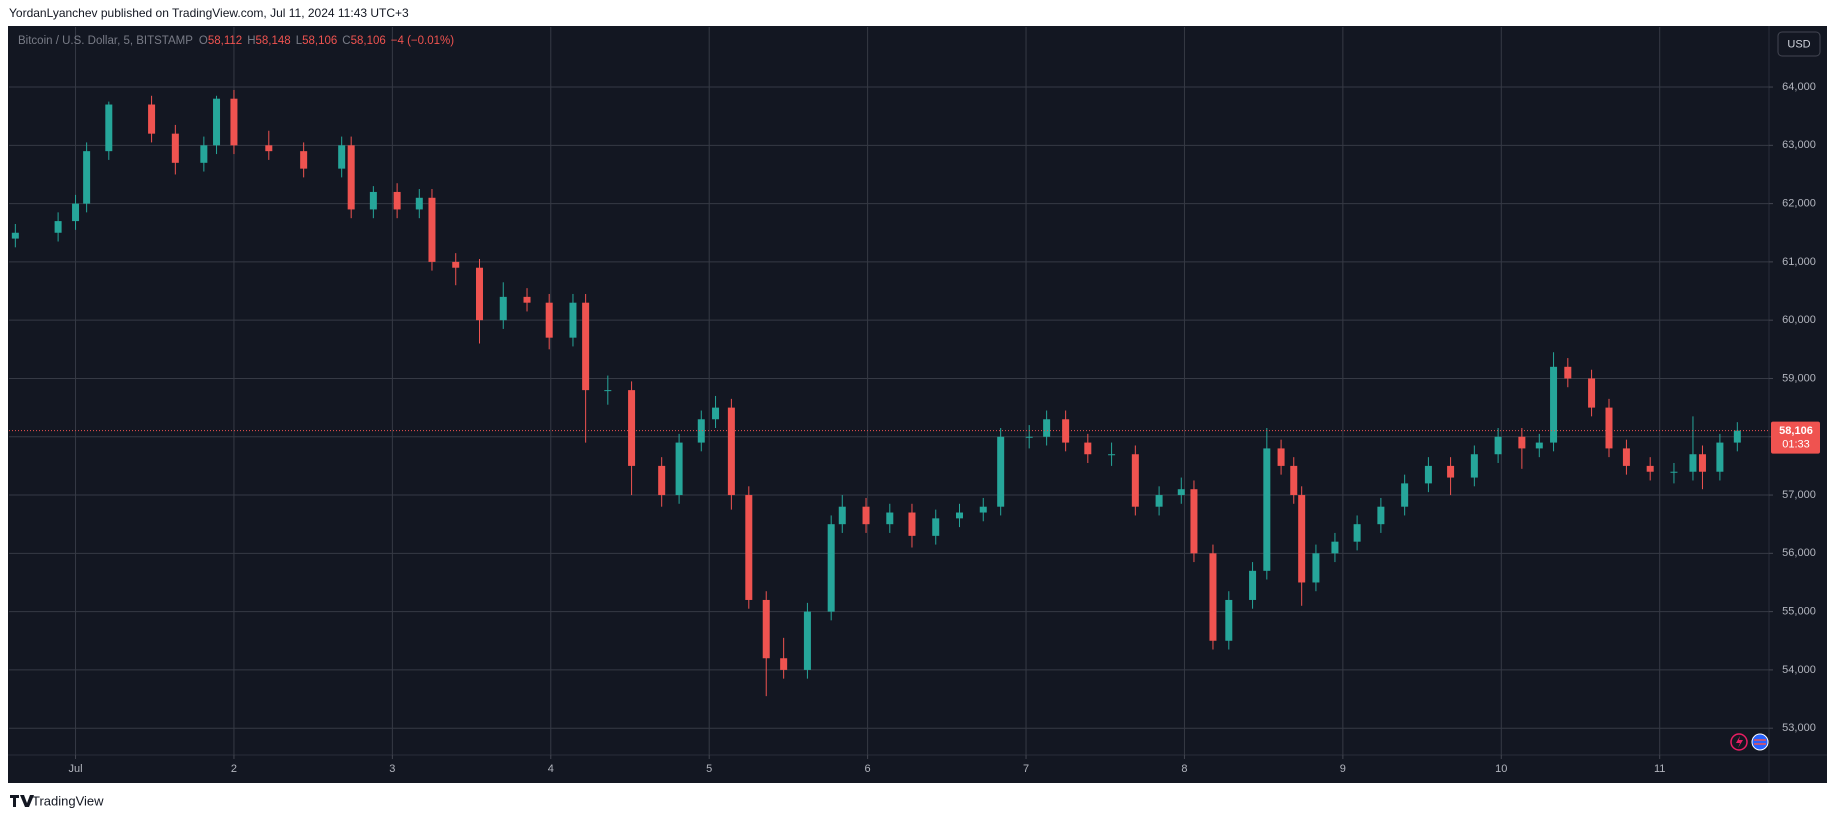 The height and width of the screenshot is (819, 1835). I want to click on x-tick-label: 7, so click(1026, 769).